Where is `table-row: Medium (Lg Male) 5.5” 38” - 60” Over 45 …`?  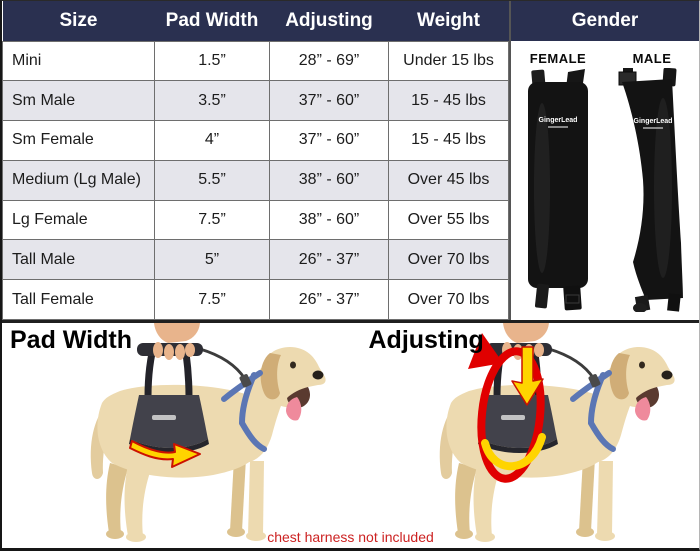
table-row: Medium (Lg Male) 5.5” 38” - 60” Over 45 … is located at coordinates (255, 180).